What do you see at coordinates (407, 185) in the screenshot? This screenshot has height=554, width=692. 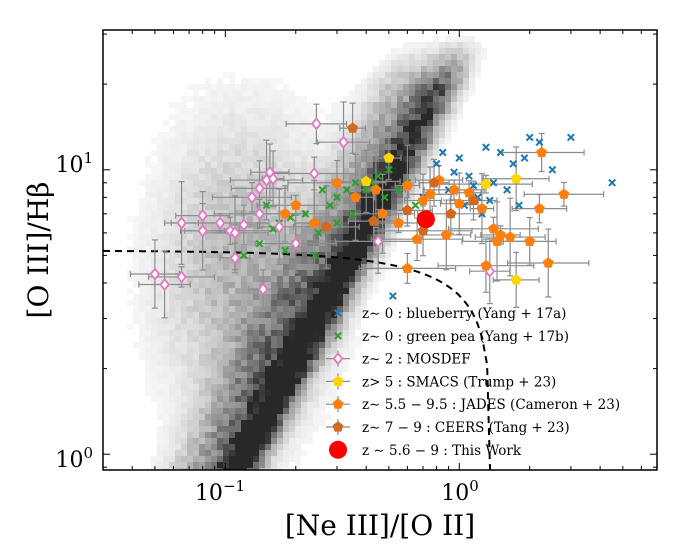 I see `point-jades-cameron-23--8` at bounding box center [407, 185].